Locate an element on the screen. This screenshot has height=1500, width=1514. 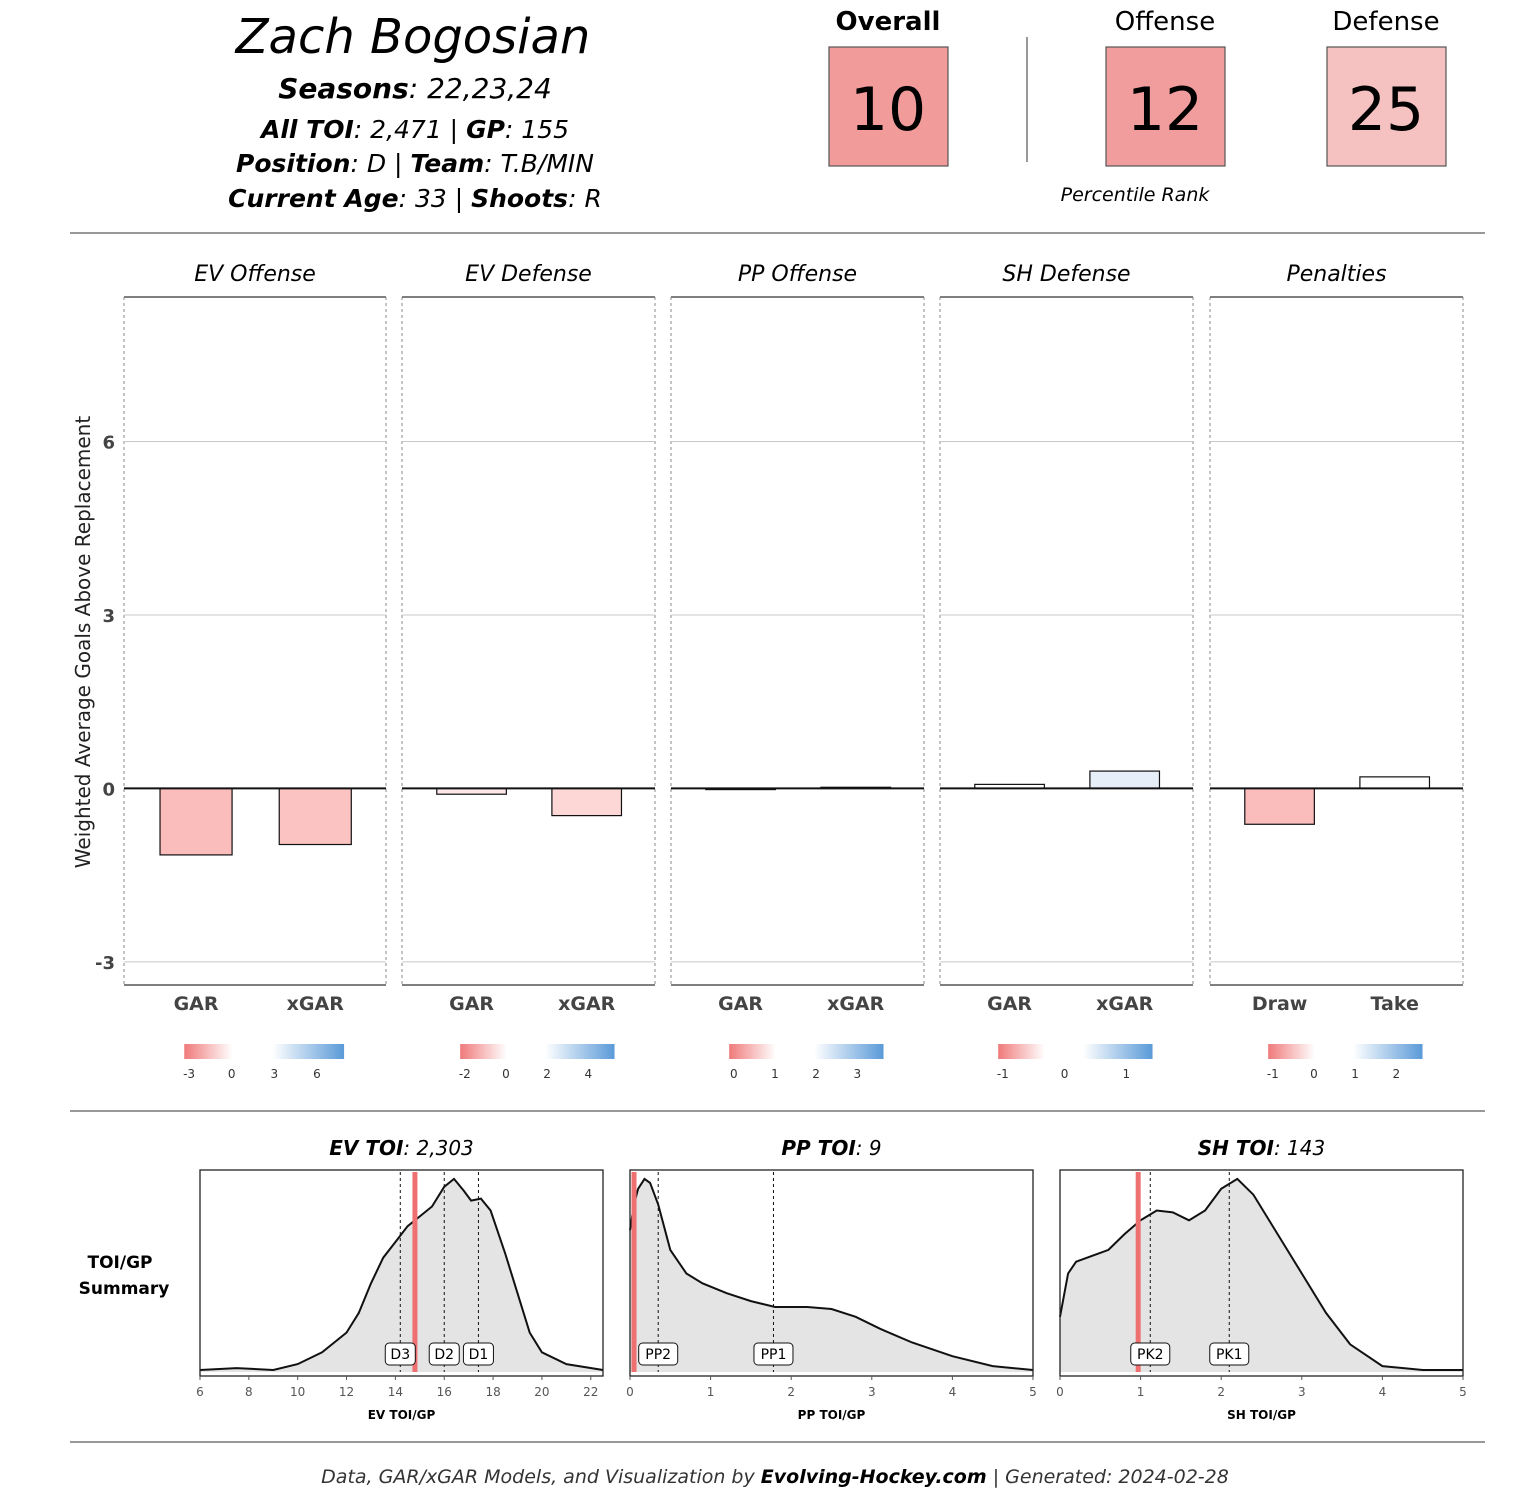
age-line: Current Age: 33 | Shoots: R is located at coordinates (415, 198).